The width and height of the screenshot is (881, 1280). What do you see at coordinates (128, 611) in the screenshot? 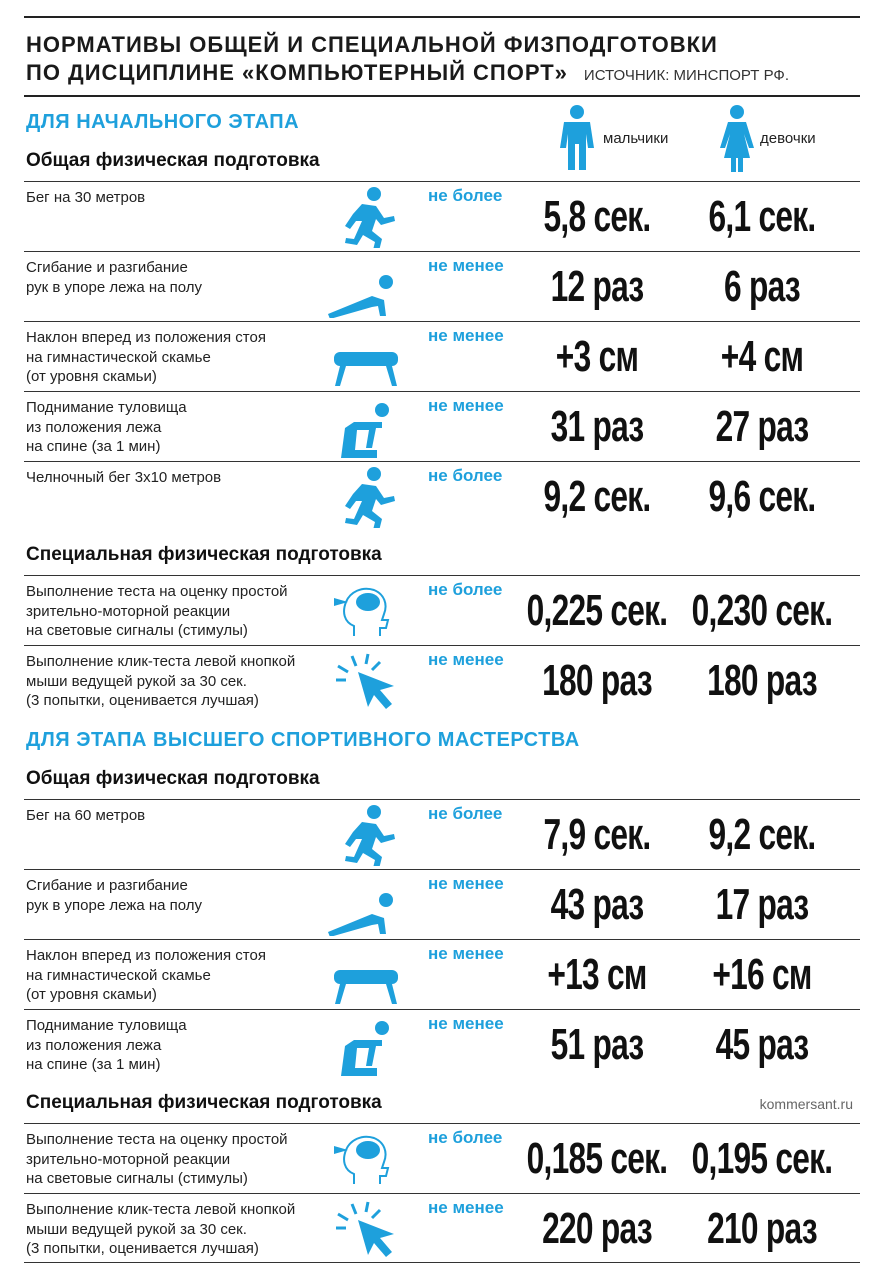
I see `label-line: зрительно-моторной реакции` at bounding box center [128, 611].